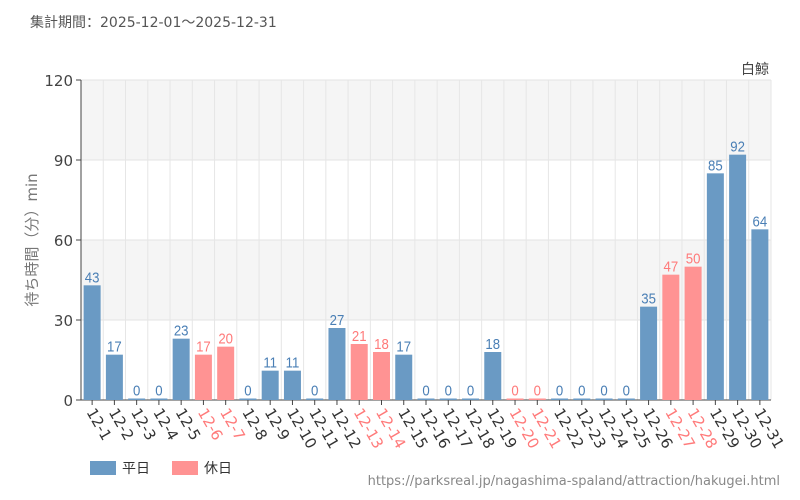  Describe the element at coordinates (185, 468) in the screenshot. I see `legend-holiday-swatch` at that location.